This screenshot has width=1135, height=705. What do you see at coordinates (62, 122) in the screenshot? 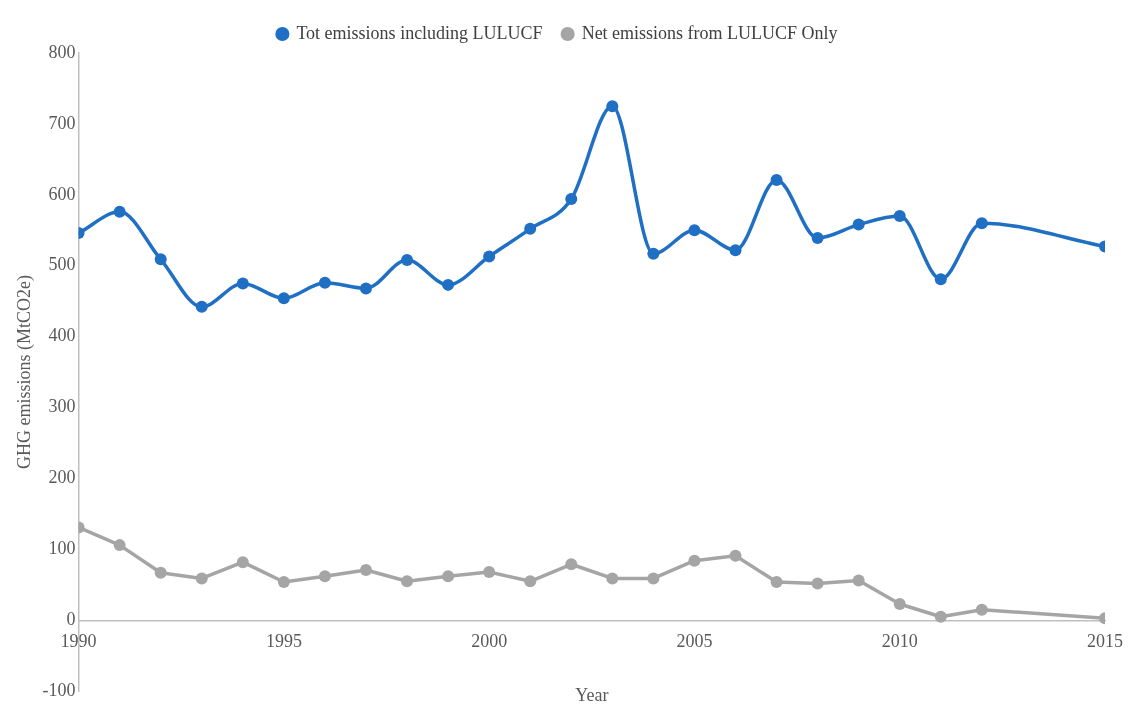
I see `y-tick-label: 700` at bounding box center [62, 122].